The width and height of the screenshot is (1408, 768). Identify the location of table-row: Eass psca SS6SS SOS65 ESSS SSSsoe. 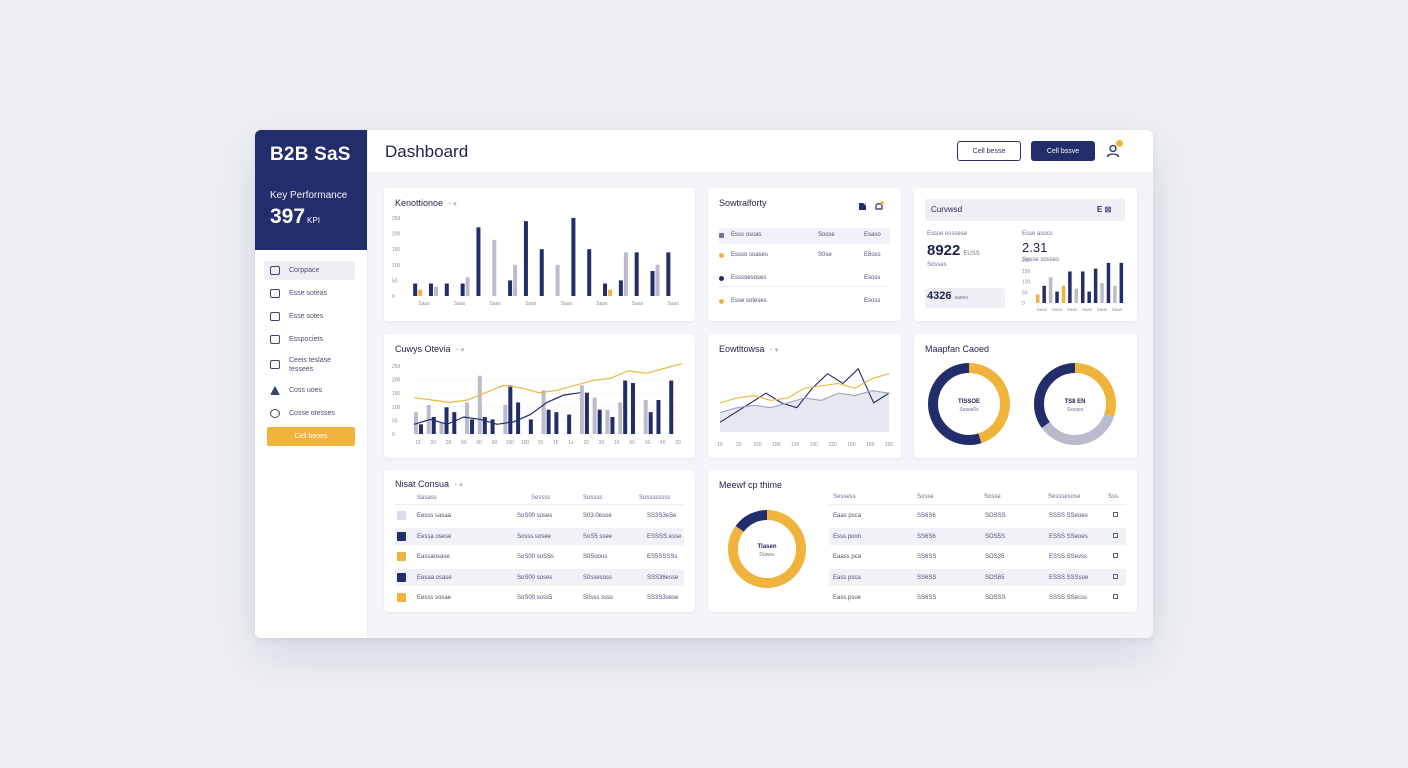
(977, 577).